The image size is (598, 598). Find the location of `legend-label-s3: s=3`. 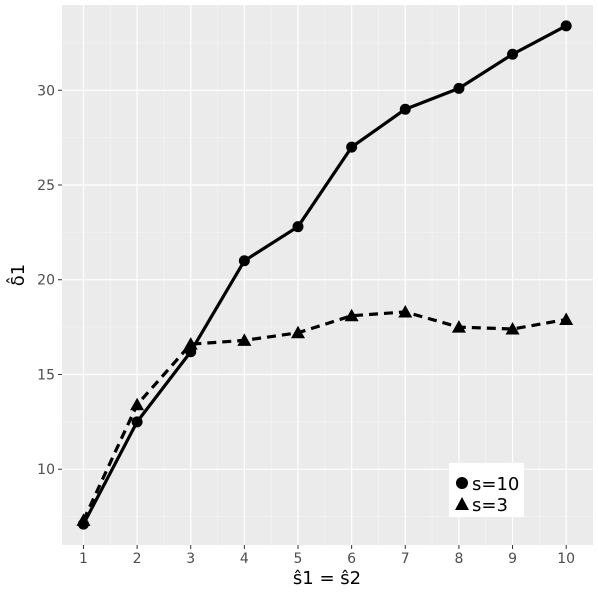

legend-label-s3: s=3 is located at coordinates (490, 505).